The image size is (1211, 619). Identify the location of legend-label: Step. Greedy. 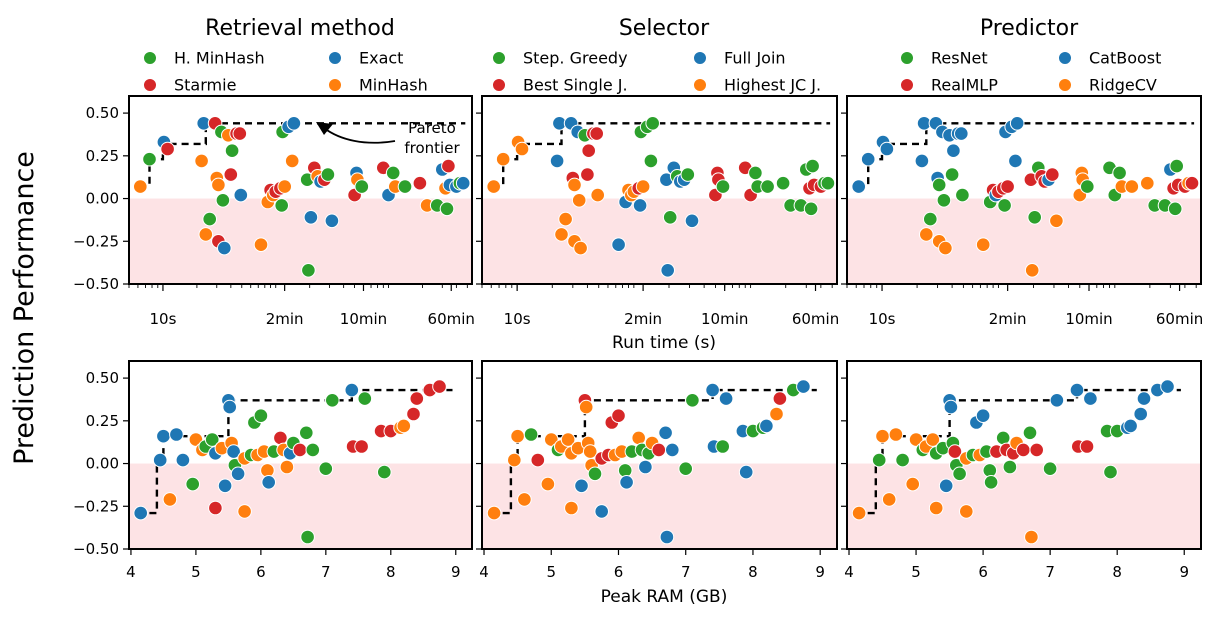
(575, 58).